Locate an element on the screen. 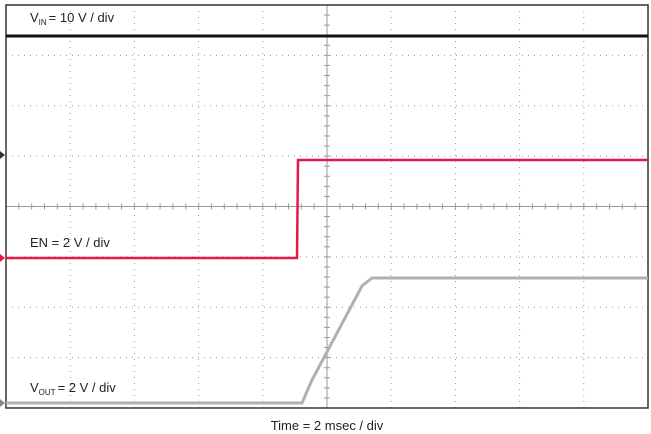 The image size is (651, 434). en-label: EN = 2 V / div is located at coordinates (70, 242).